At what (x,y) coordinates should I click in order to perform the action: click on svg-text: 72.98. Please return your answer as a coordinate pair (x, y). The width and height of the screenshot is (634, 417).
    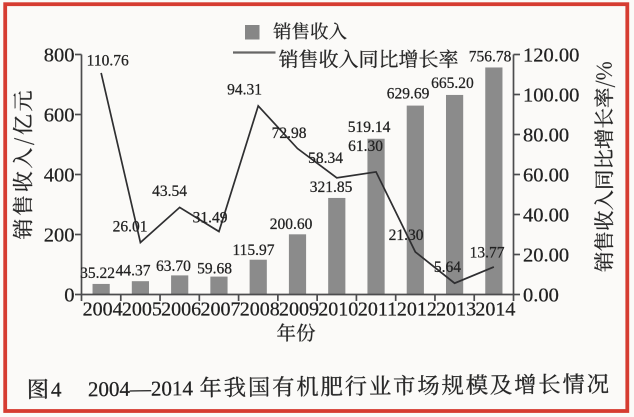
    Looking at the image, I should click on (289, 133).